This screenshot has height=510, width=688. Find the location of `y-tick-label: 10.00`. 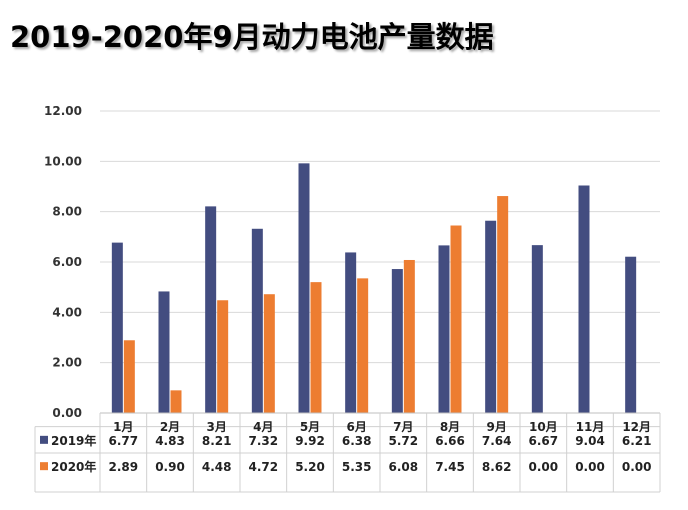

y-tick-label: 10.00 is located at coordinates (63, 161).